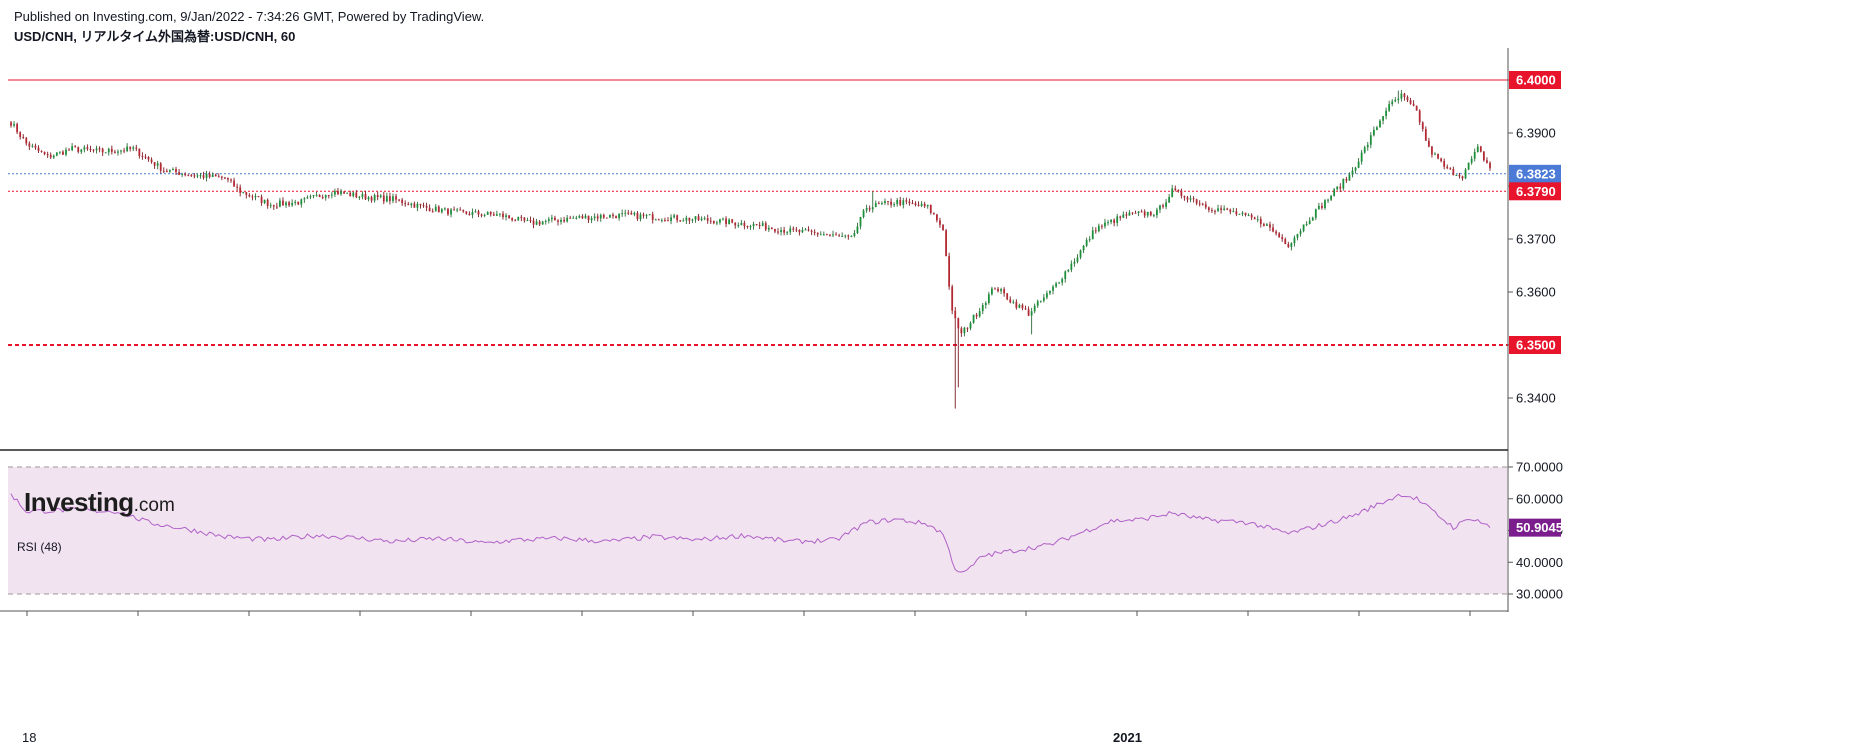 This screenshot has width=1854, height=751. What do you see at coordinates (1539, 594) in the screenshot?
I see `rsi-tick-label: 30.0000` at bounding box center [1539, 594].